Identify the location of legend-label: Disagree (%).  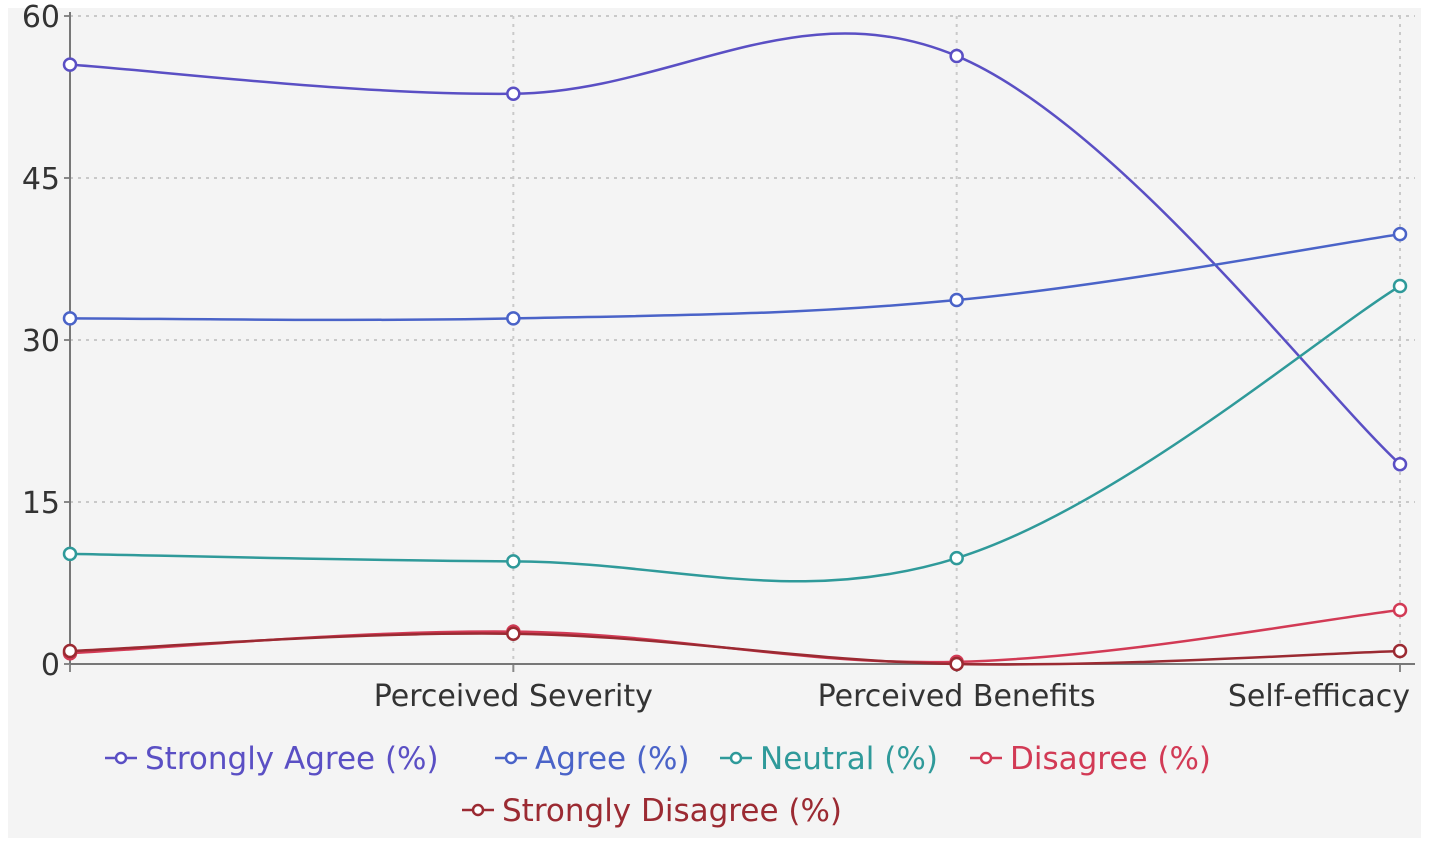
(1110, 759).